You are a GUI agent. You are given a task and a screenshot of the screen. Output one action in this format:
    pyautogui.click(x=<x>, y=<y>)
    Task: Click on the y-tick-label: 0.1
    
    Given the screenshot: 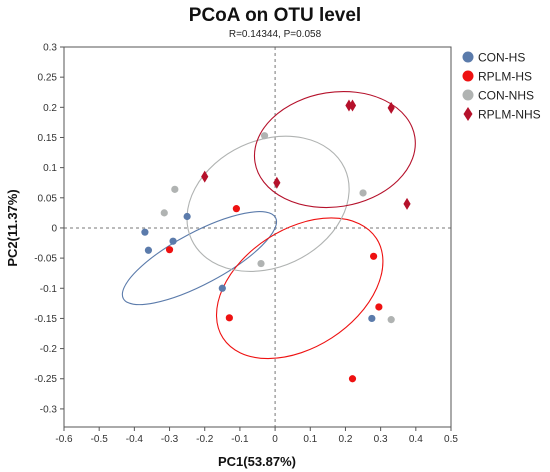 What is the action you would take?
    pyautogui.click(x=50, y=168)
    